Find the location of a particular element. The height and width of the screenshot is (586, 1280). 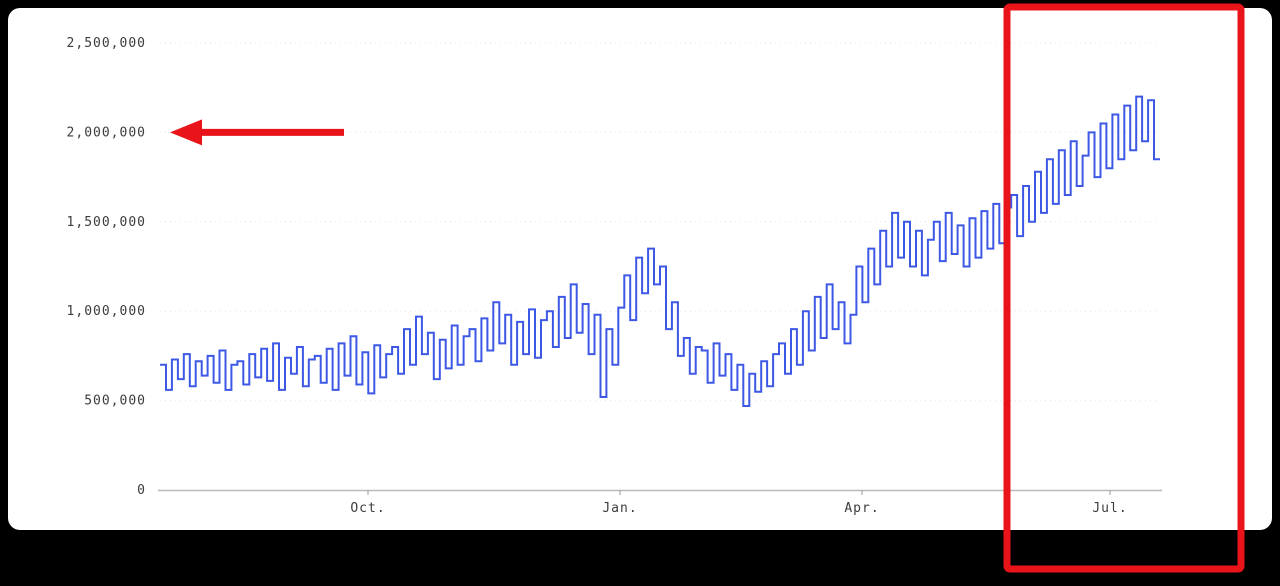

y-tick-label: 500,000 is located at coordinates (115, 401).